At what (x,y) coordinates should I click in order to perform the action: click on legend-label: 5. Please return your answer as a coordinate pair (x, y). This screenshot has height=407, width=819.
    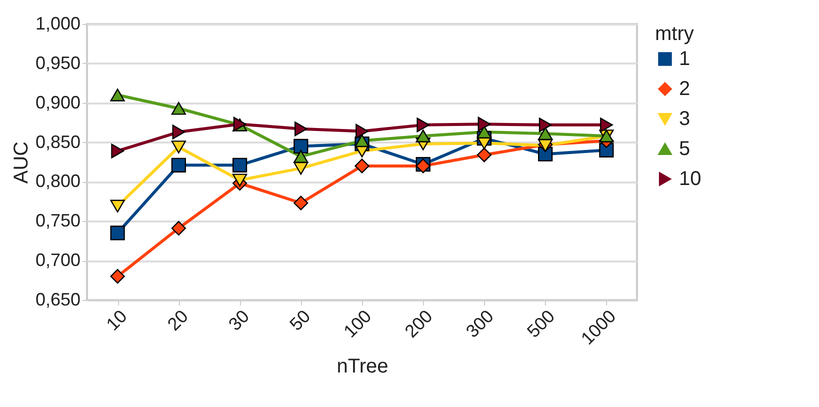
    Looking at the image, I should click on (684, 149).